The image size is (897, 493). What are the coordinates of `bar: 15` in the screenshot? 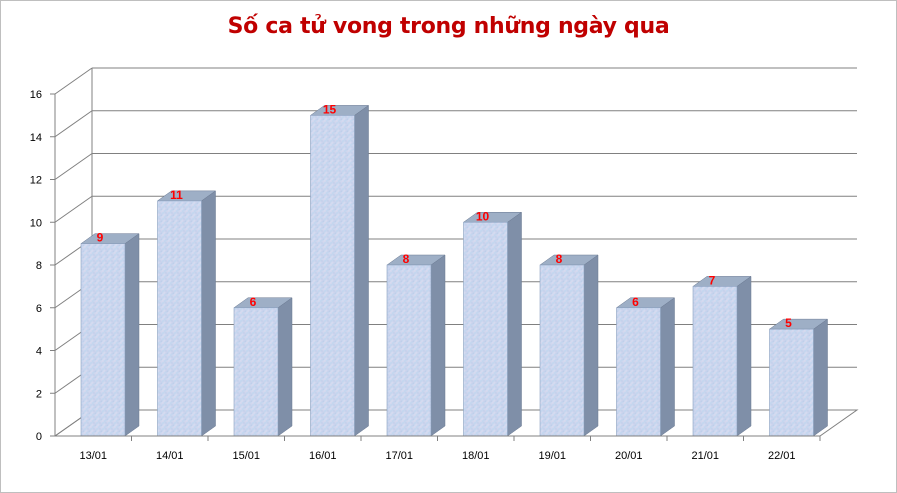 It's located at (339, 269).